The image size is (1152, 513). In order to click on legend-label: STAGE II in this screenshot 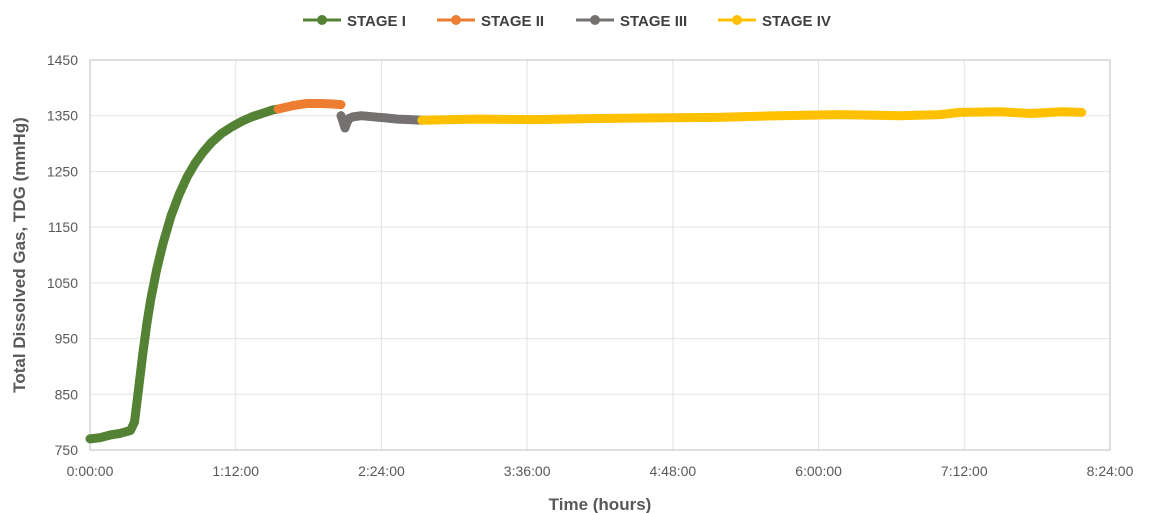, I will do `click(512, 21)`.